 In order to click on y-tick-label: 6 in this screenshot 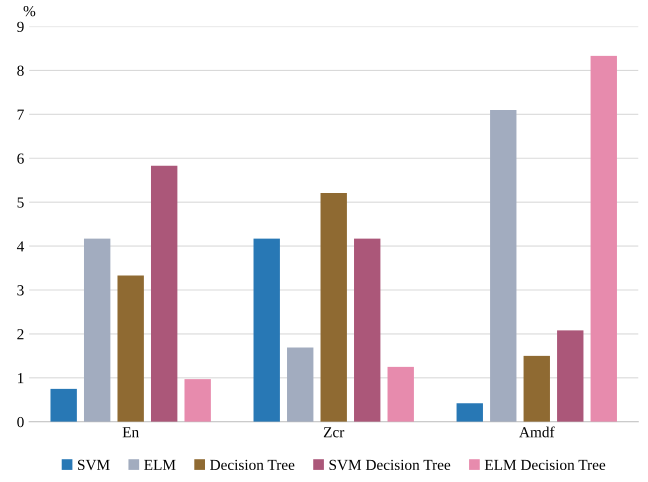, I will do `click(20, 158)`.